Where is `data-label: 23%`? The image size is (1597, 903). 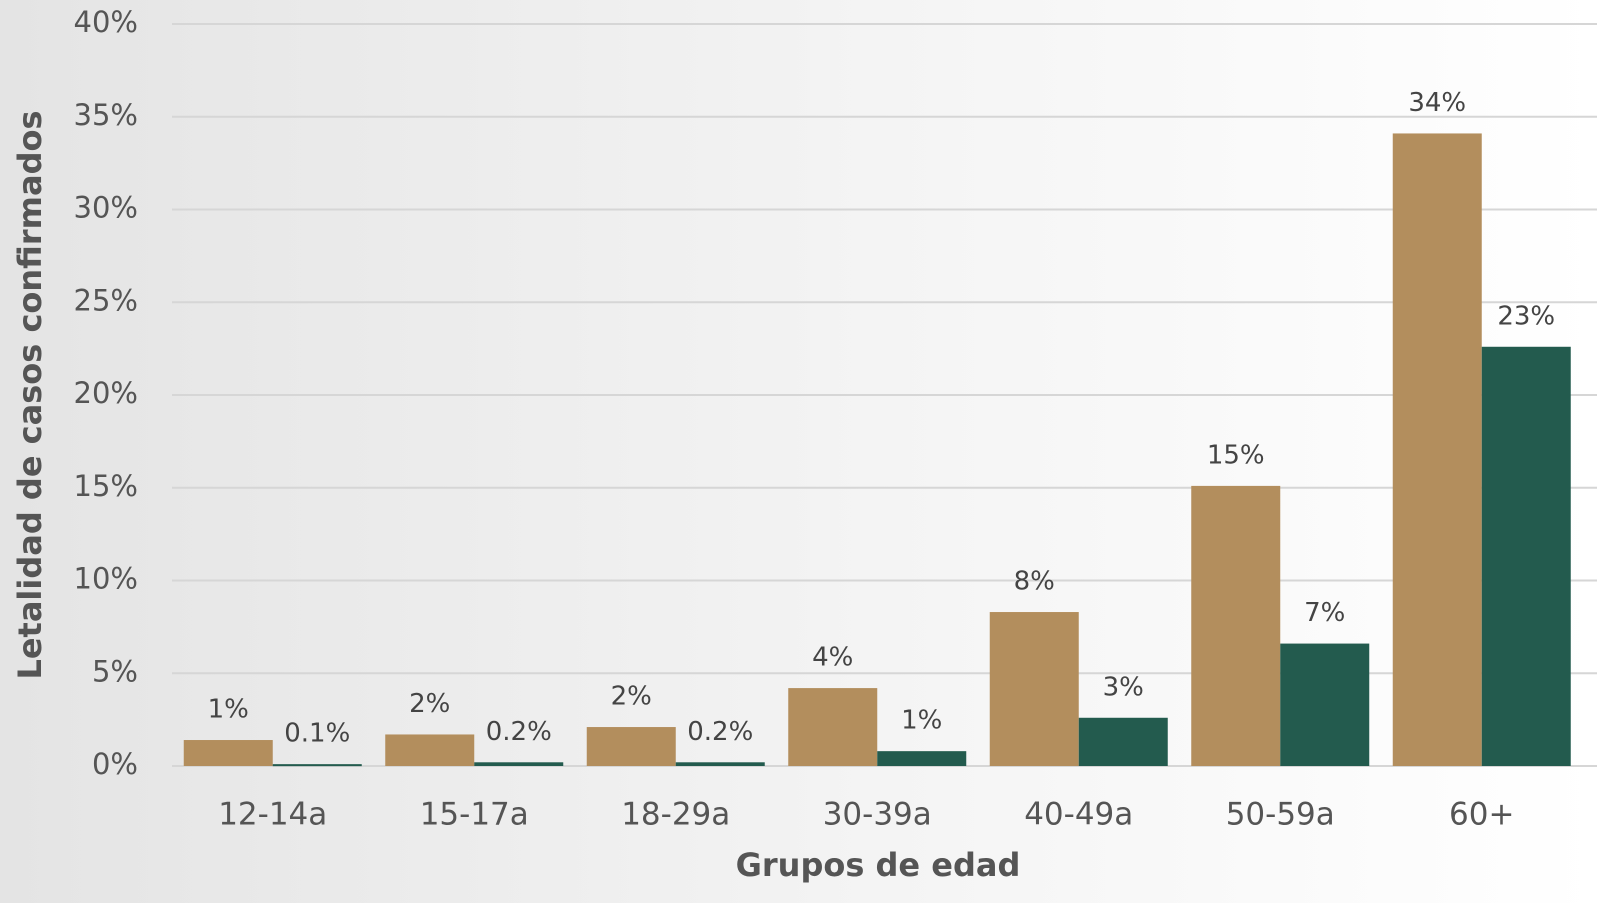
data-label: 23% is located at coordinates (1526, 316).